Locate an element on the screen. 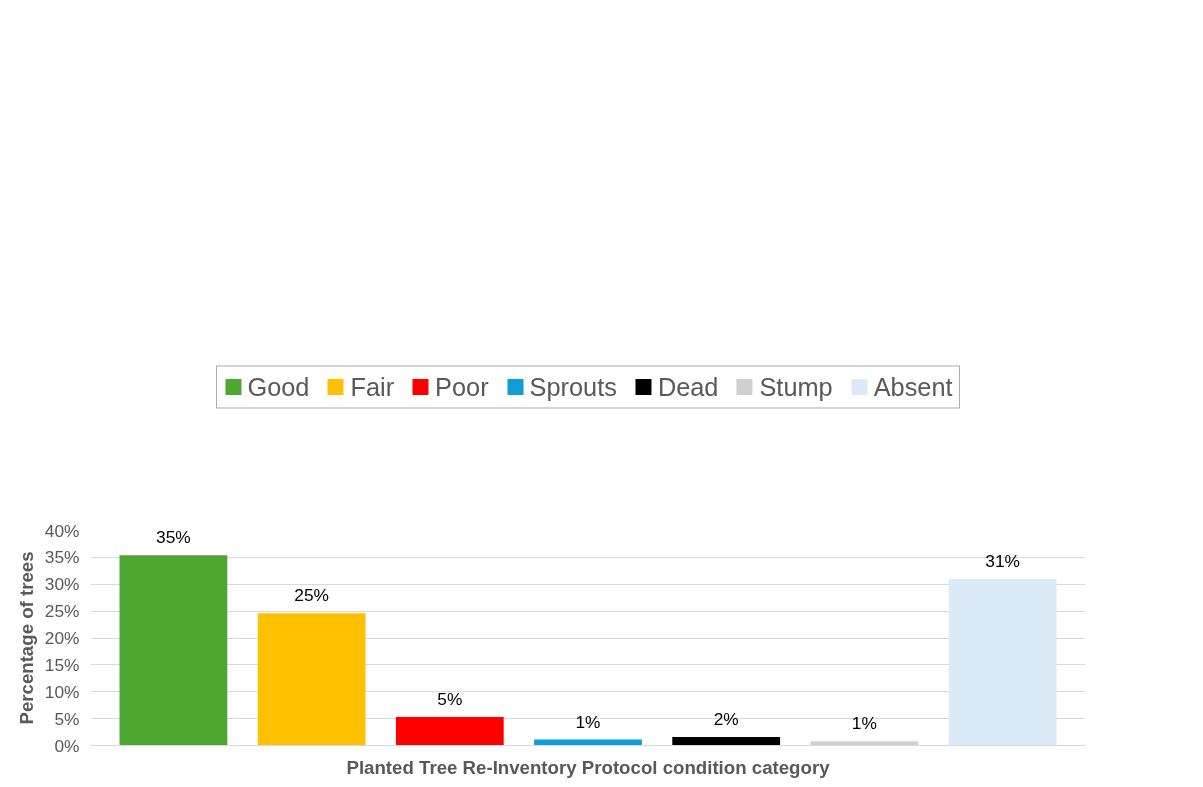 The height and width of the screenshot is (787, 1203). legend-label: Sprouts is located at coordinates (573, 387).